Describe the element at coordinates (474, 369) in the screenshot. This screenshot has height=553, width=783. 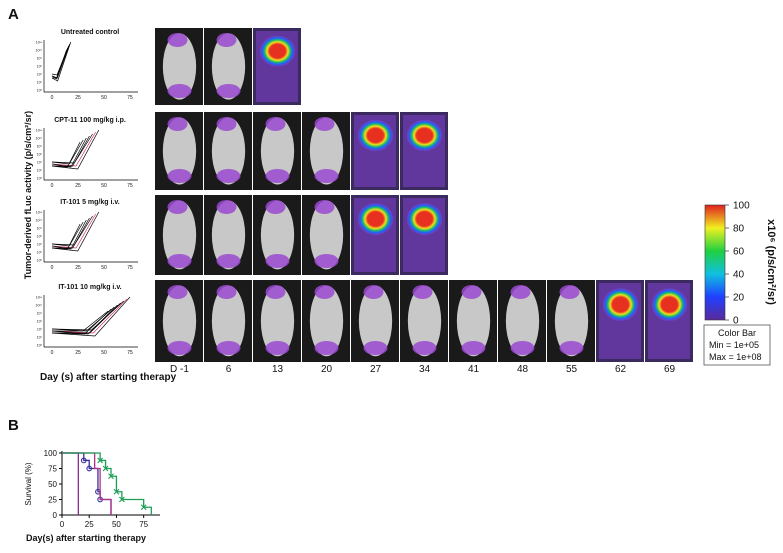
I see `day-label: 41` at that location.